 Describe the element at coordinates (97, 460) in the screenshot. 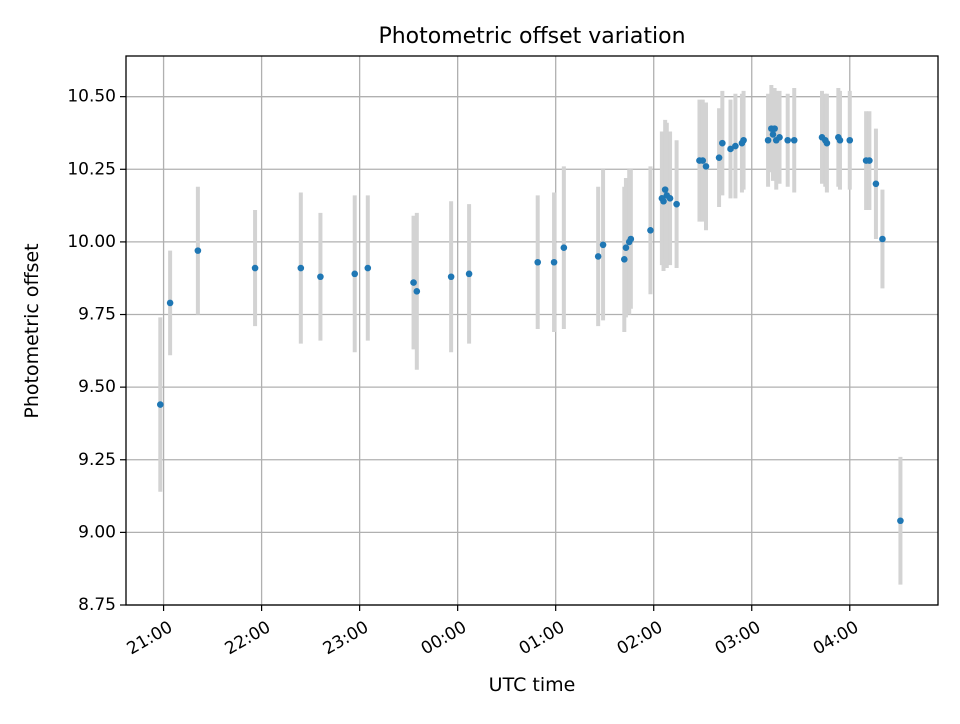

I see `y-tick-label: 9.25` at that location.